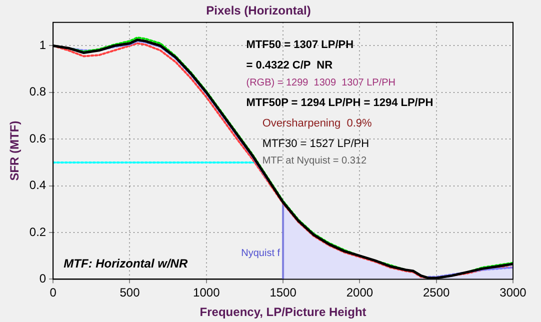 This screenshot has height=322, width=541. I want to click on annotation: MTF50 = 1307 LP/PH, so click(300, 45).